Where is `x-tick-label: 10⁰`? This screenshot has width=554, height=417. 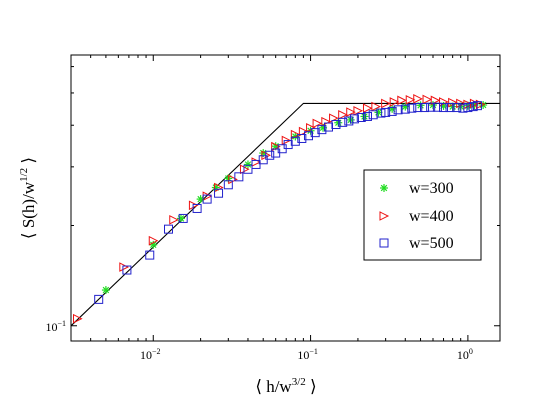 x-tick-label: 10⁰ is located at coordinates (465, 354).